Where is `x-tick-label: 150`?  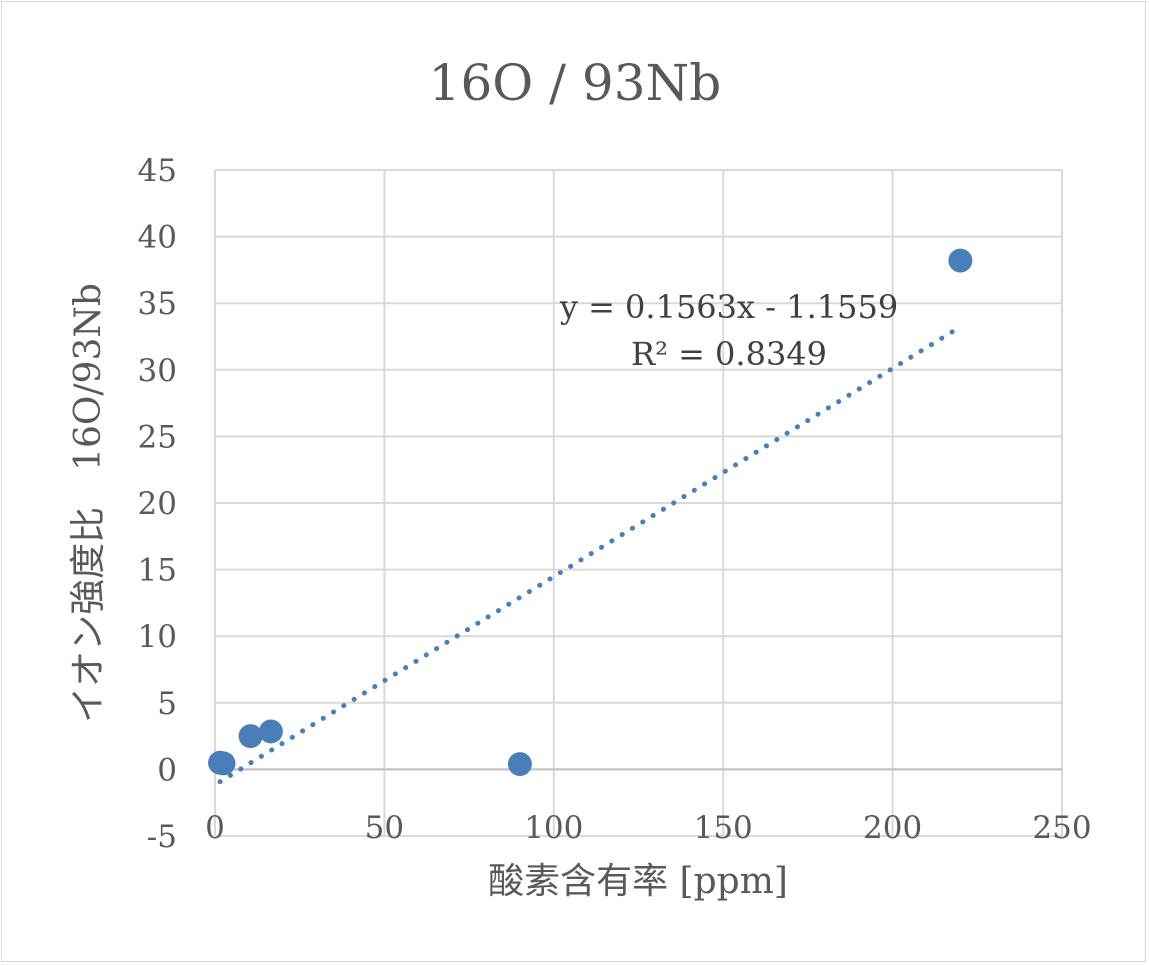 x-tick-label: 150 is located at coordinates (723, 828).